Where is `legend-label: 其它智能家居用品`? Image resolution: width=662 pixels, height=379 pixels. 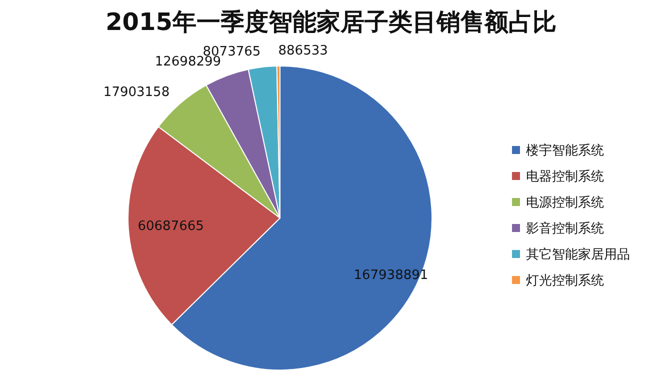
legend-label: 其它智能家居用品 is located at coordinates (578, 254).